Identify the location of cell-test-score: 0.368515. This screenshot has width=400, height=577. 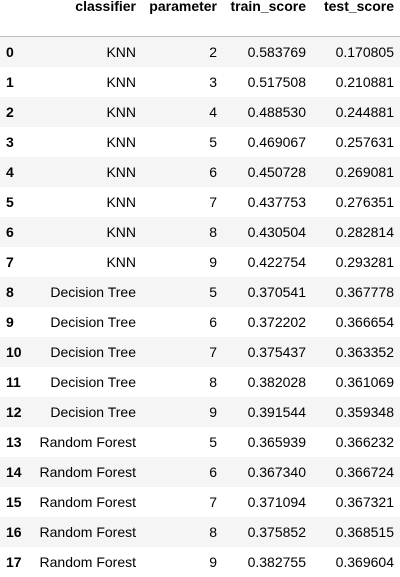
(364, 531).